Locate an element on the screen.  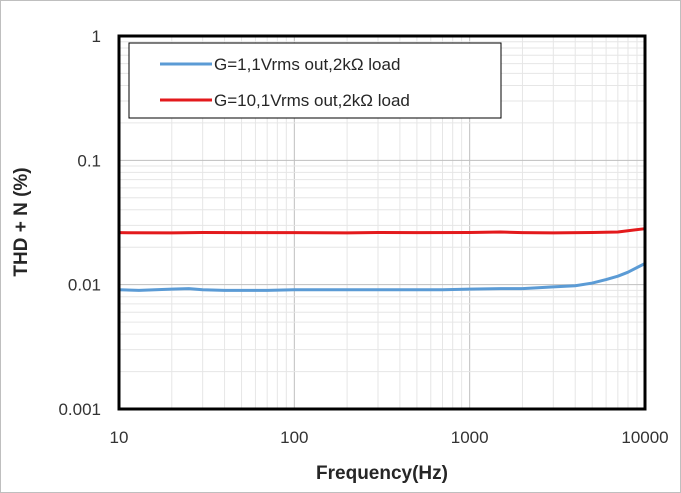
x-axis-title: Frequency(Hz) is located at coordinates (382, 473).